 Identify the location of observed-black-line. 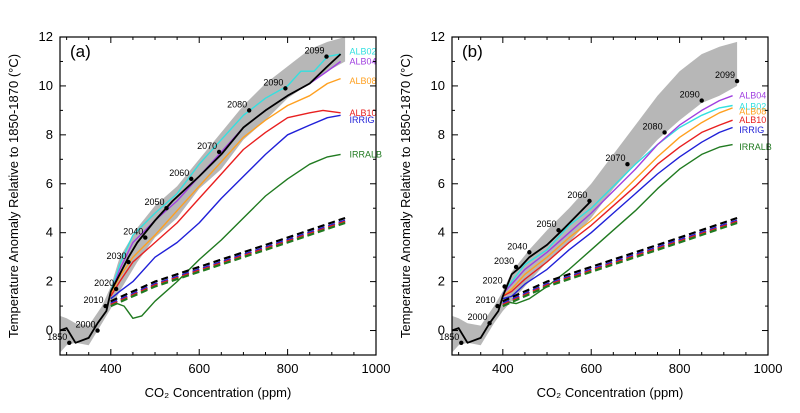
(522, 272).